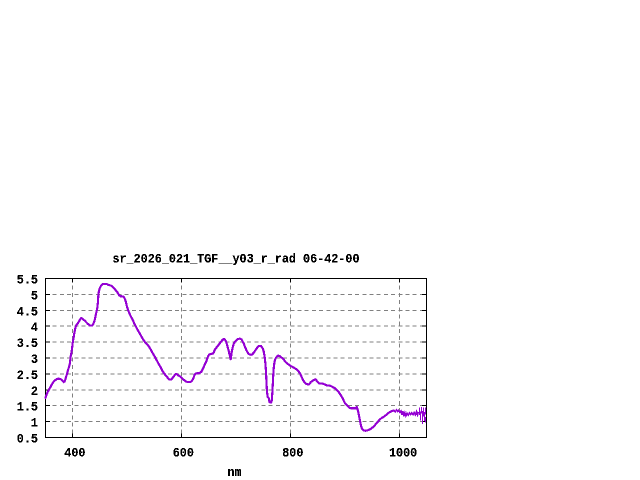 The width and height of the screenshot is (640, 480). Describe the element at coordinates (34, 424) in the screenshot. I see `svg-text: 1` at that location.